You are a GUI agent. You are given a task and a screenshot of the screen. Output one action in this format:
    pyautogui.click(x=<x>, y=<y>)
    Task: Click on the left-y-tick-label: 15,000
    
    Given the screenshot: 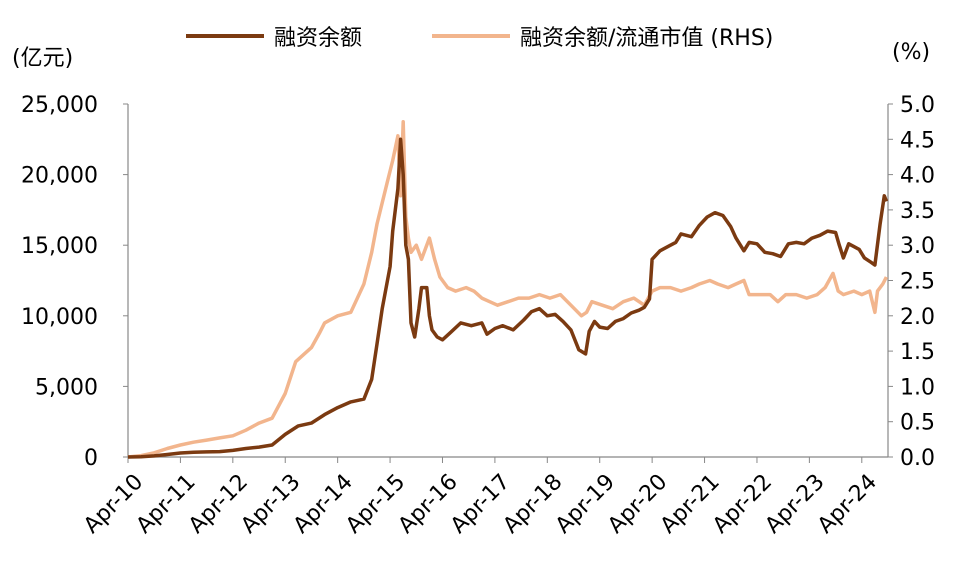 What is the action you would take?
    pyautogui.click(x=59, y=246)
    